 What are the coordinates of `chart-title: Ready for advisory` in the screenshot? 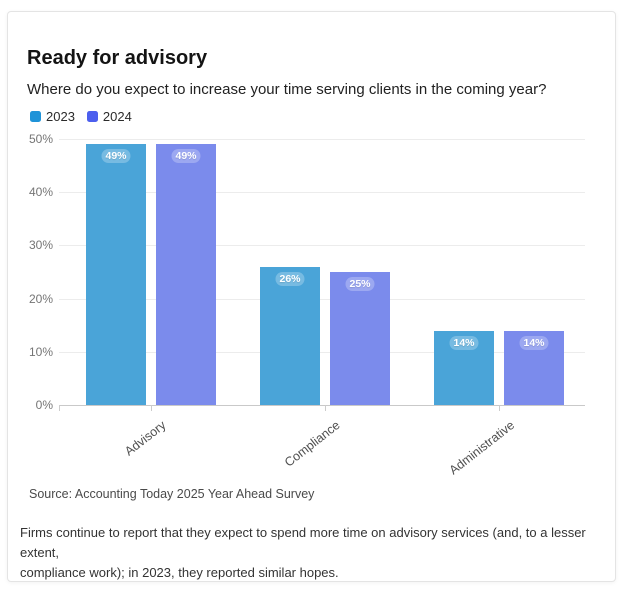 It's located at (117, 58).